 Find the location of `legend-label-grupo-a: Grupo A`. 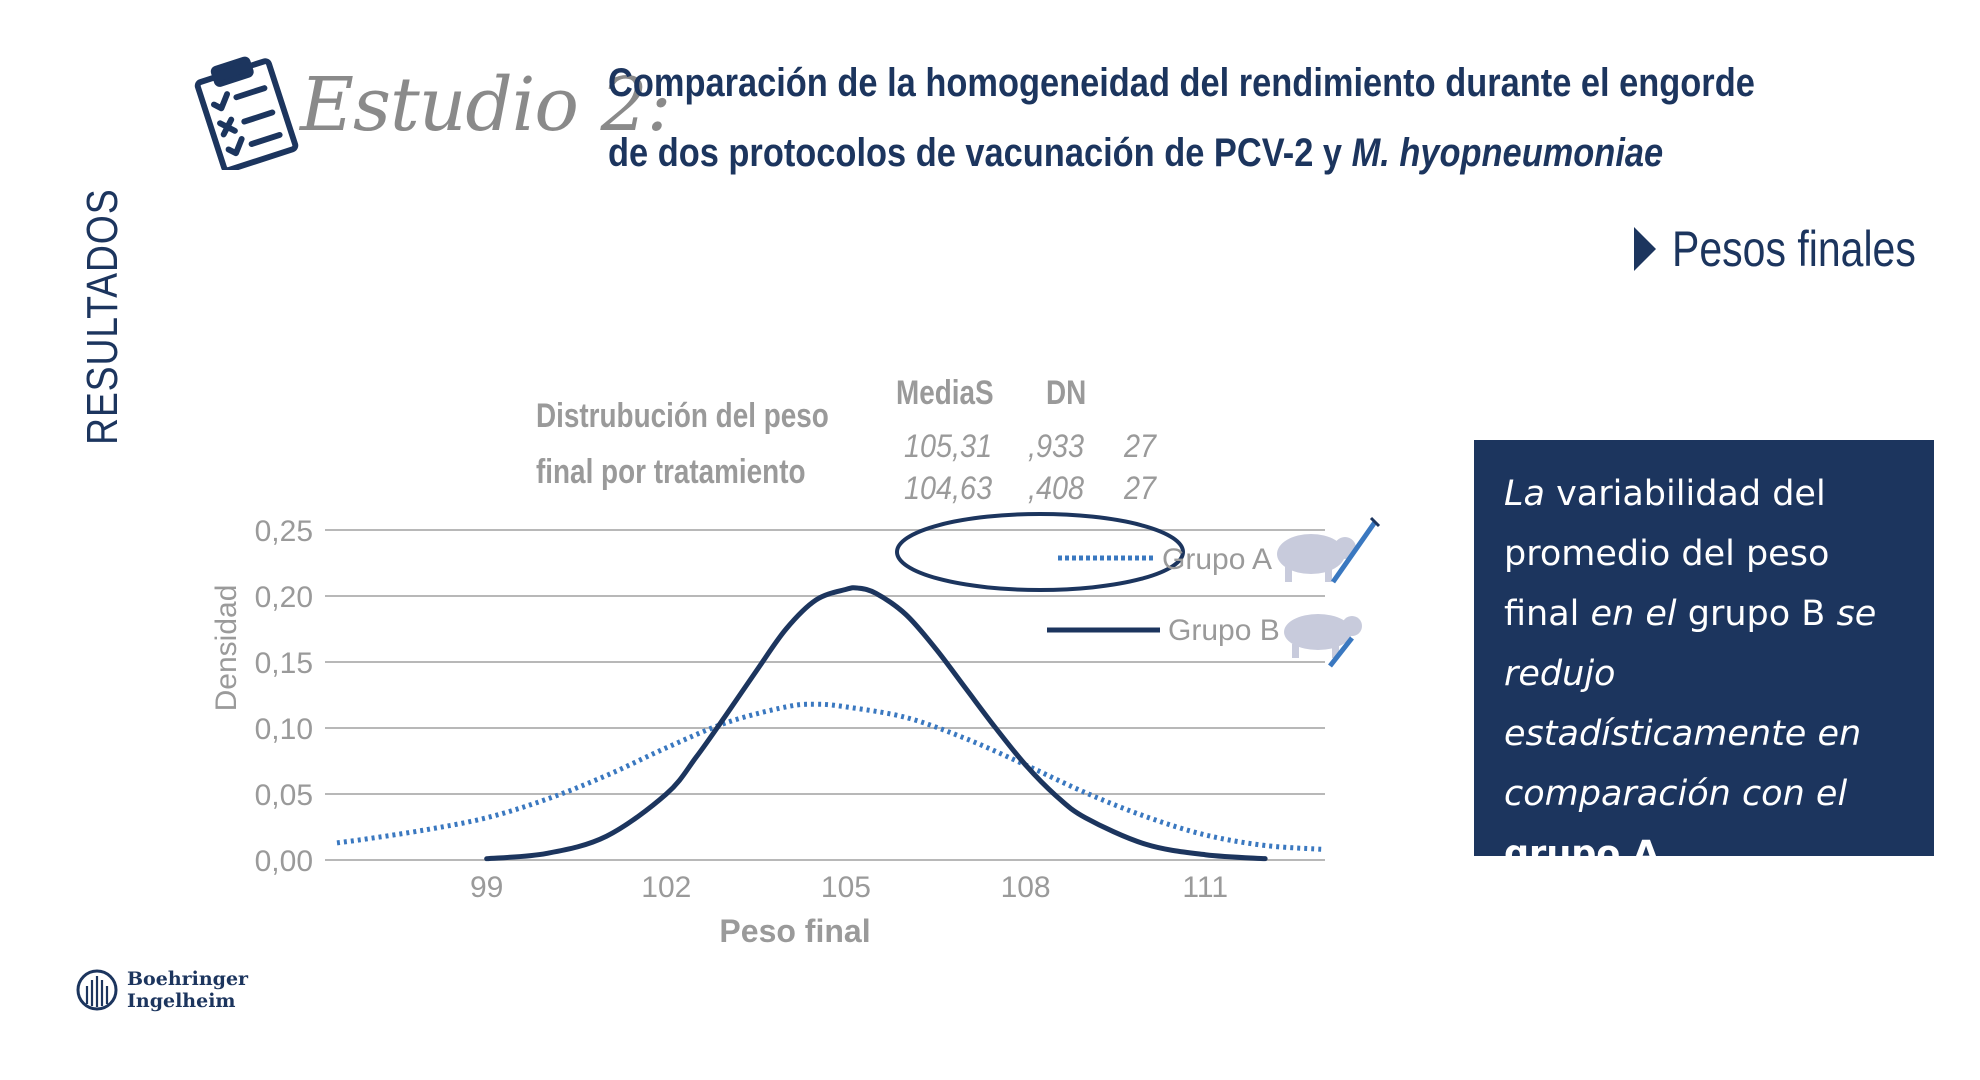

legend-label-grupo-a: Grupo A is located at coordinates (1217, 559).